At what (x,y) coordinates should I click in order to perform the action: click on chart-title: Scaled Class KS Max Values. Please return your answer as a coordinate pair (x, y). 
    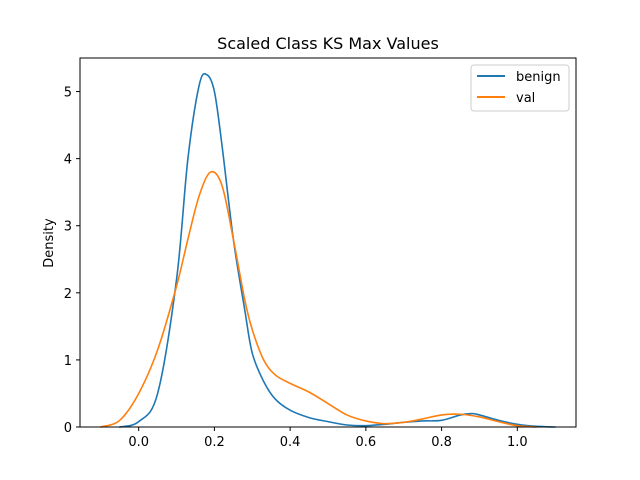
    Looking at the image, I should click on (328, 43).